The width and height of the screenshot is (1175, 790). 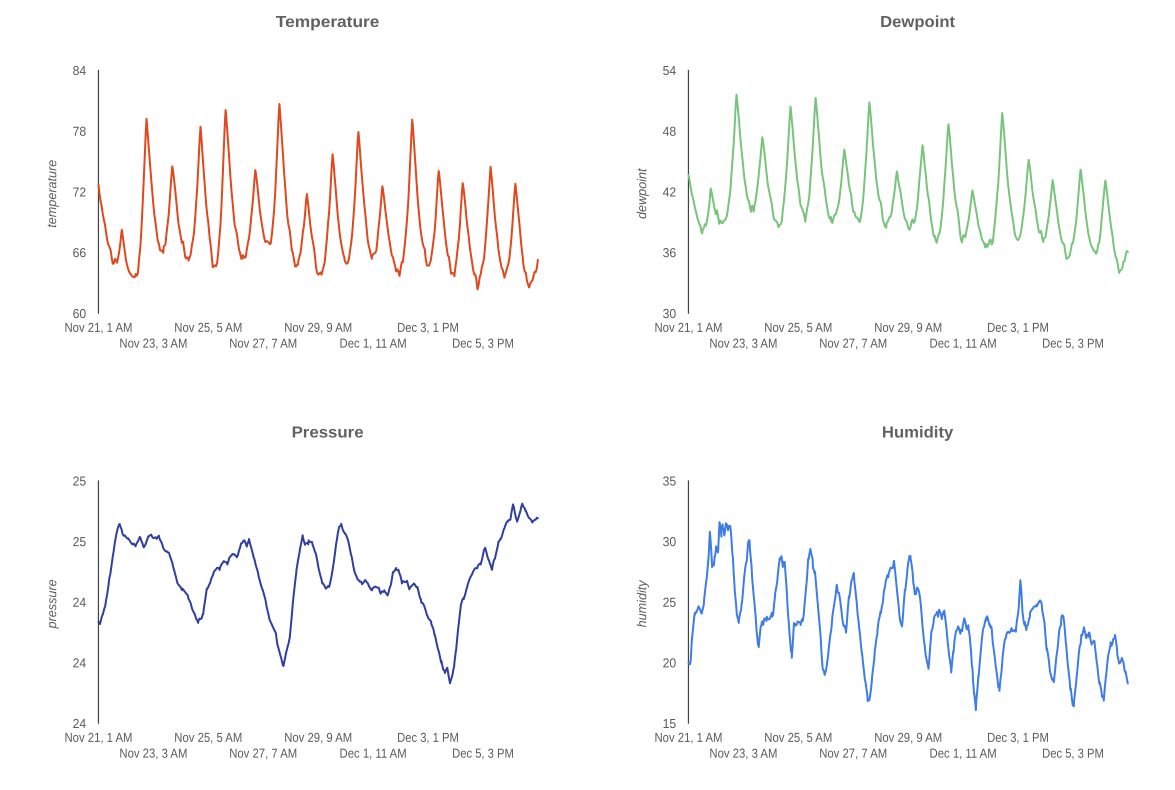 I want to click on svg-text: 35, so click(x=670, y=480).